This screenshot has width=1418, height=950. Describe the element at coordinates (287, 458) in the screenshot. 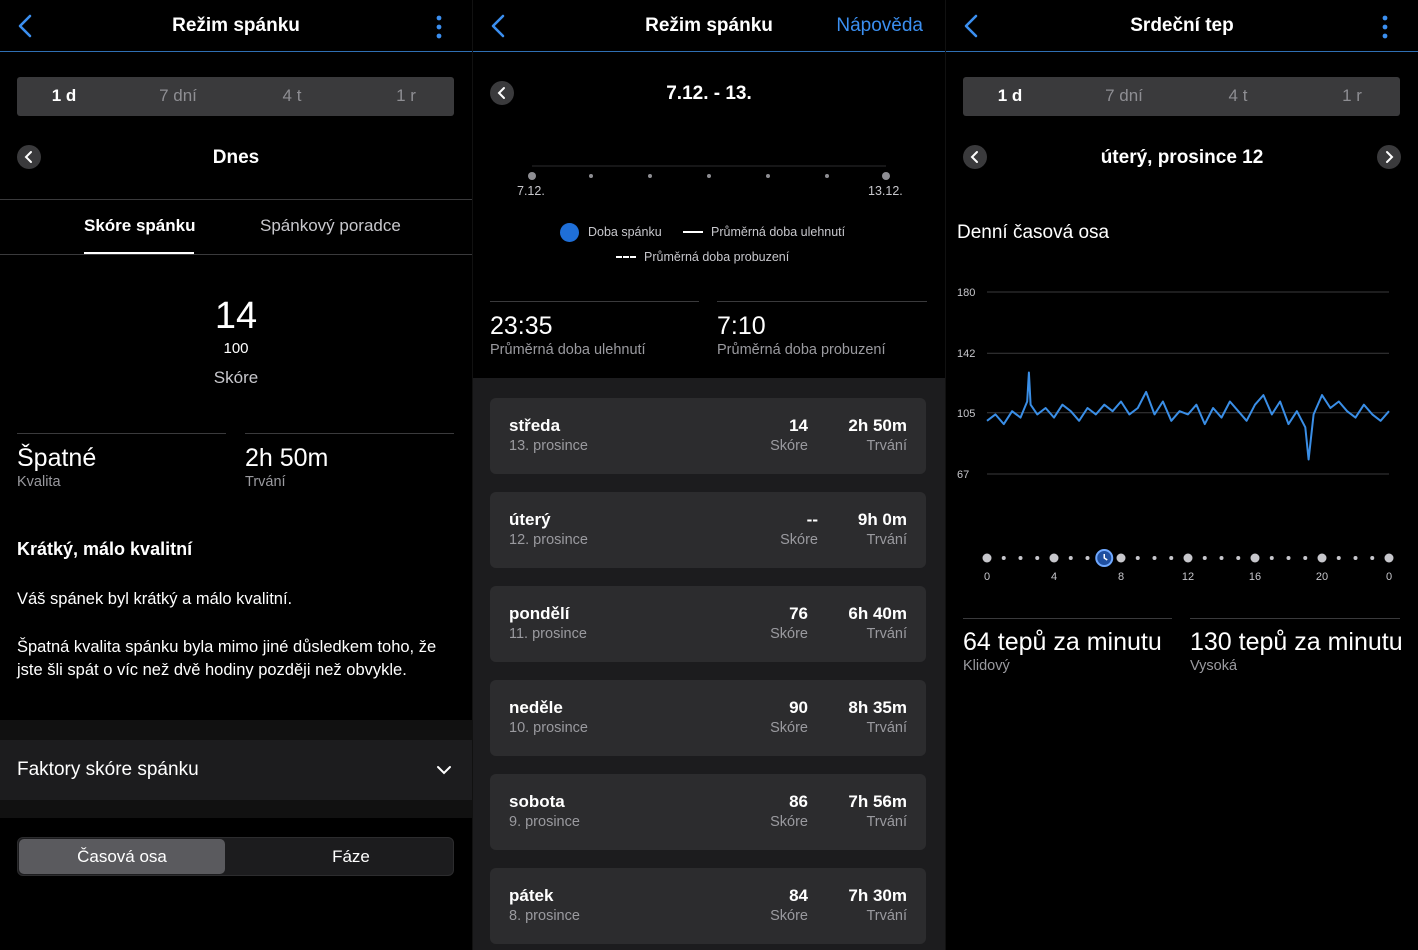

I see `duration-value: 2h 50m` at that location.